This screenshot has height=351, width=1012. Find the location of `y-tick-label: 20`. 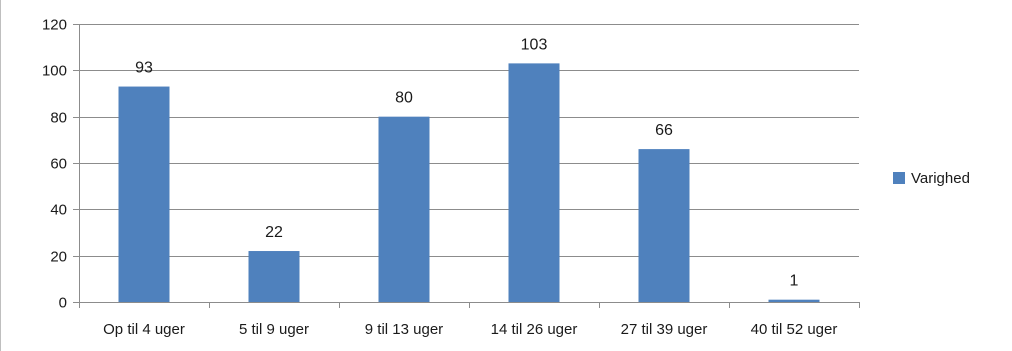

y-tick-label: 20 is located at coordinates (58, 257).